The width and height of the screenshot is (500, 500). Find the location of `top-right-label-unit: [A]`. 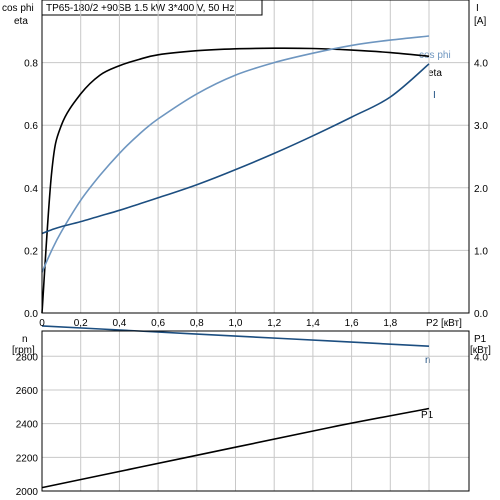

top-right-label-unit: [A] is located at coordinates (480, 21).